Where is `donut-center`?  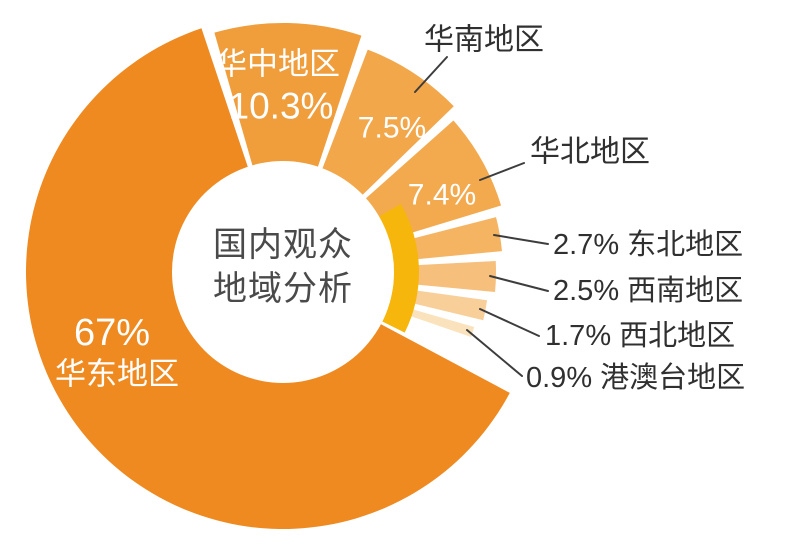
donut-center is located at coordinates (283, 272).